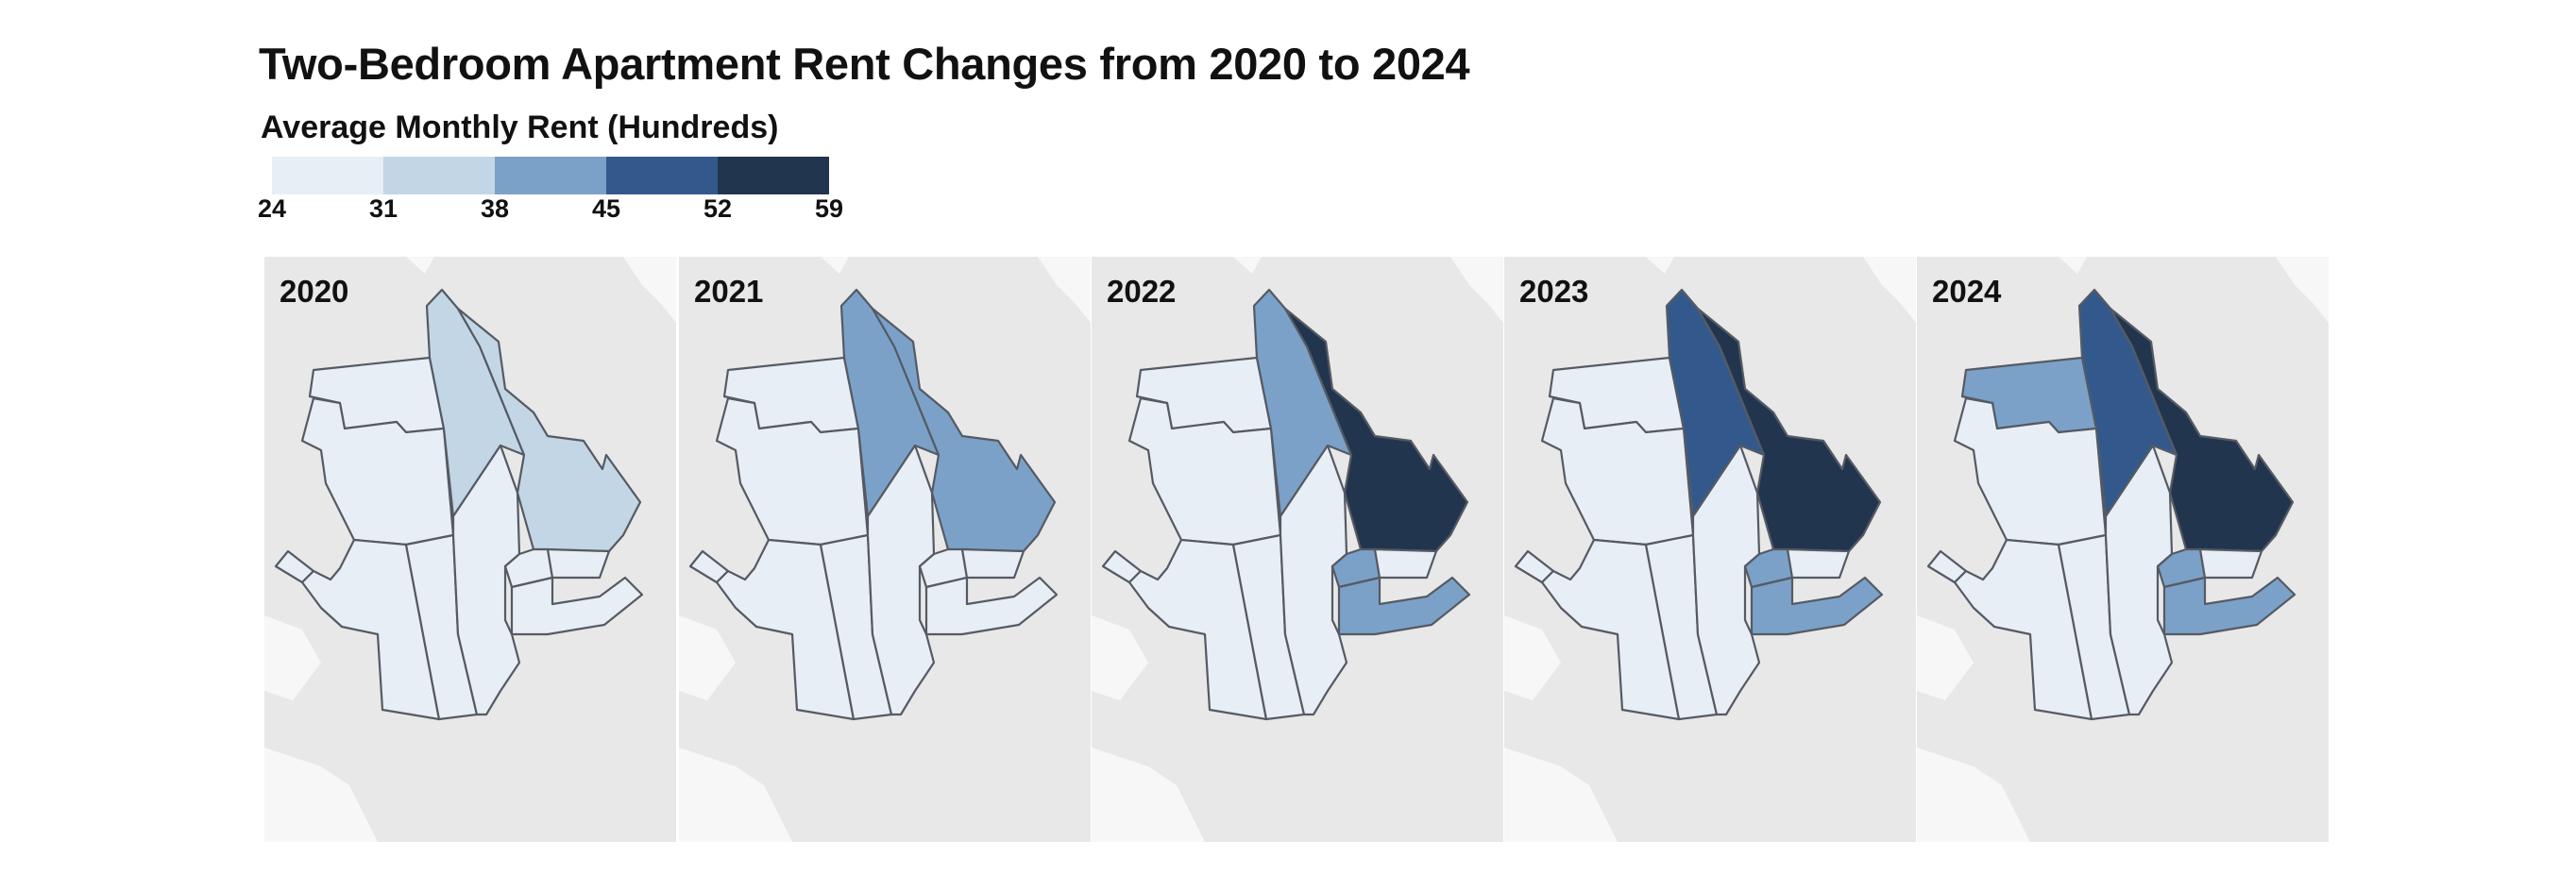  What do you see at coordinates (728, 292) in the screenshot?
I see `panel-year-label: 2021` at bounding box center [728, 292].